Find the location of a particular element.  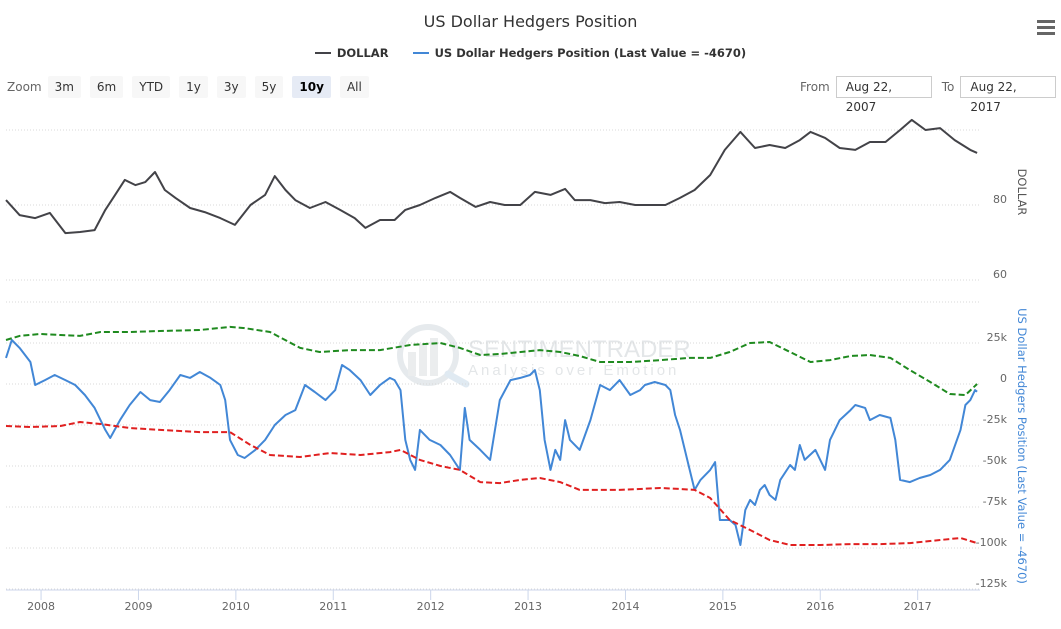

watermark-tagline: Analysis over Emotion is located at coordinates (573, 370).